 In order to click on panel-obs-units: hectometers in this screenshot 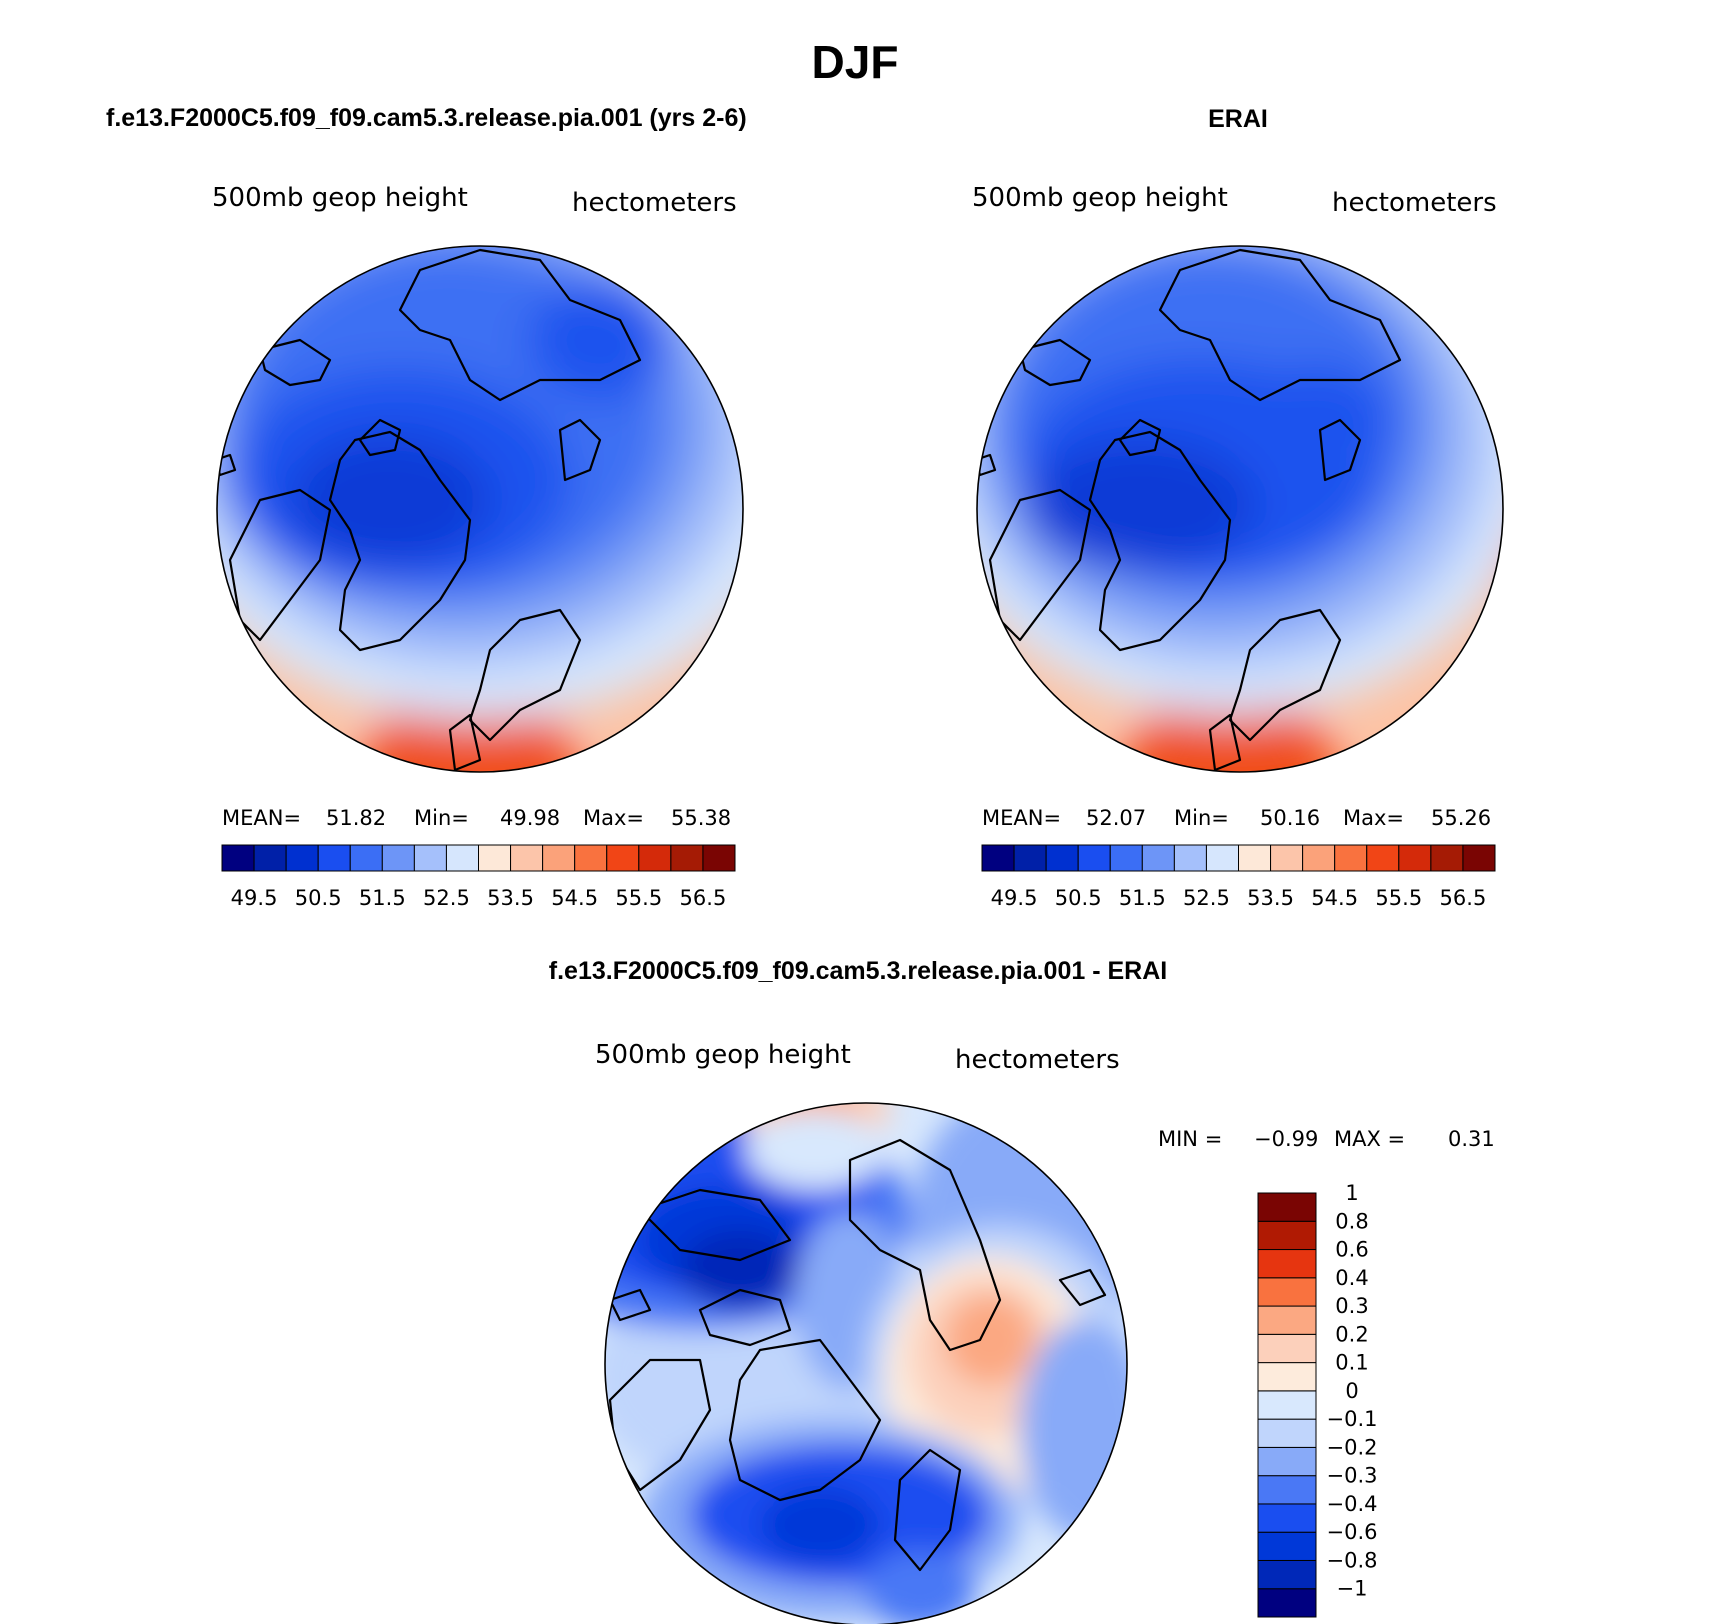, I will do `click(1414, 203)`.